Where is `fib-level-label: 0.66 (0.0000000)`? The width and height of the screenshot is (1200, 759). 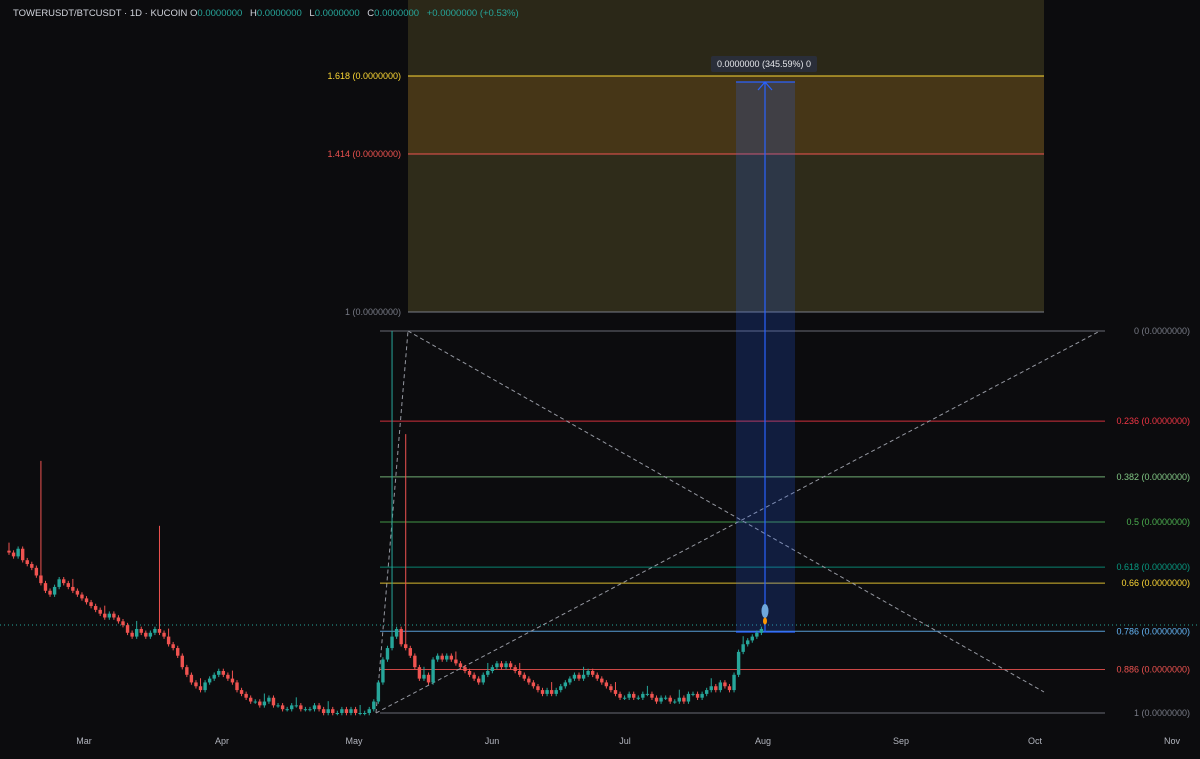 fib-level-label: 0.66 (0.0000000) is located at coordinates (1155, 583).